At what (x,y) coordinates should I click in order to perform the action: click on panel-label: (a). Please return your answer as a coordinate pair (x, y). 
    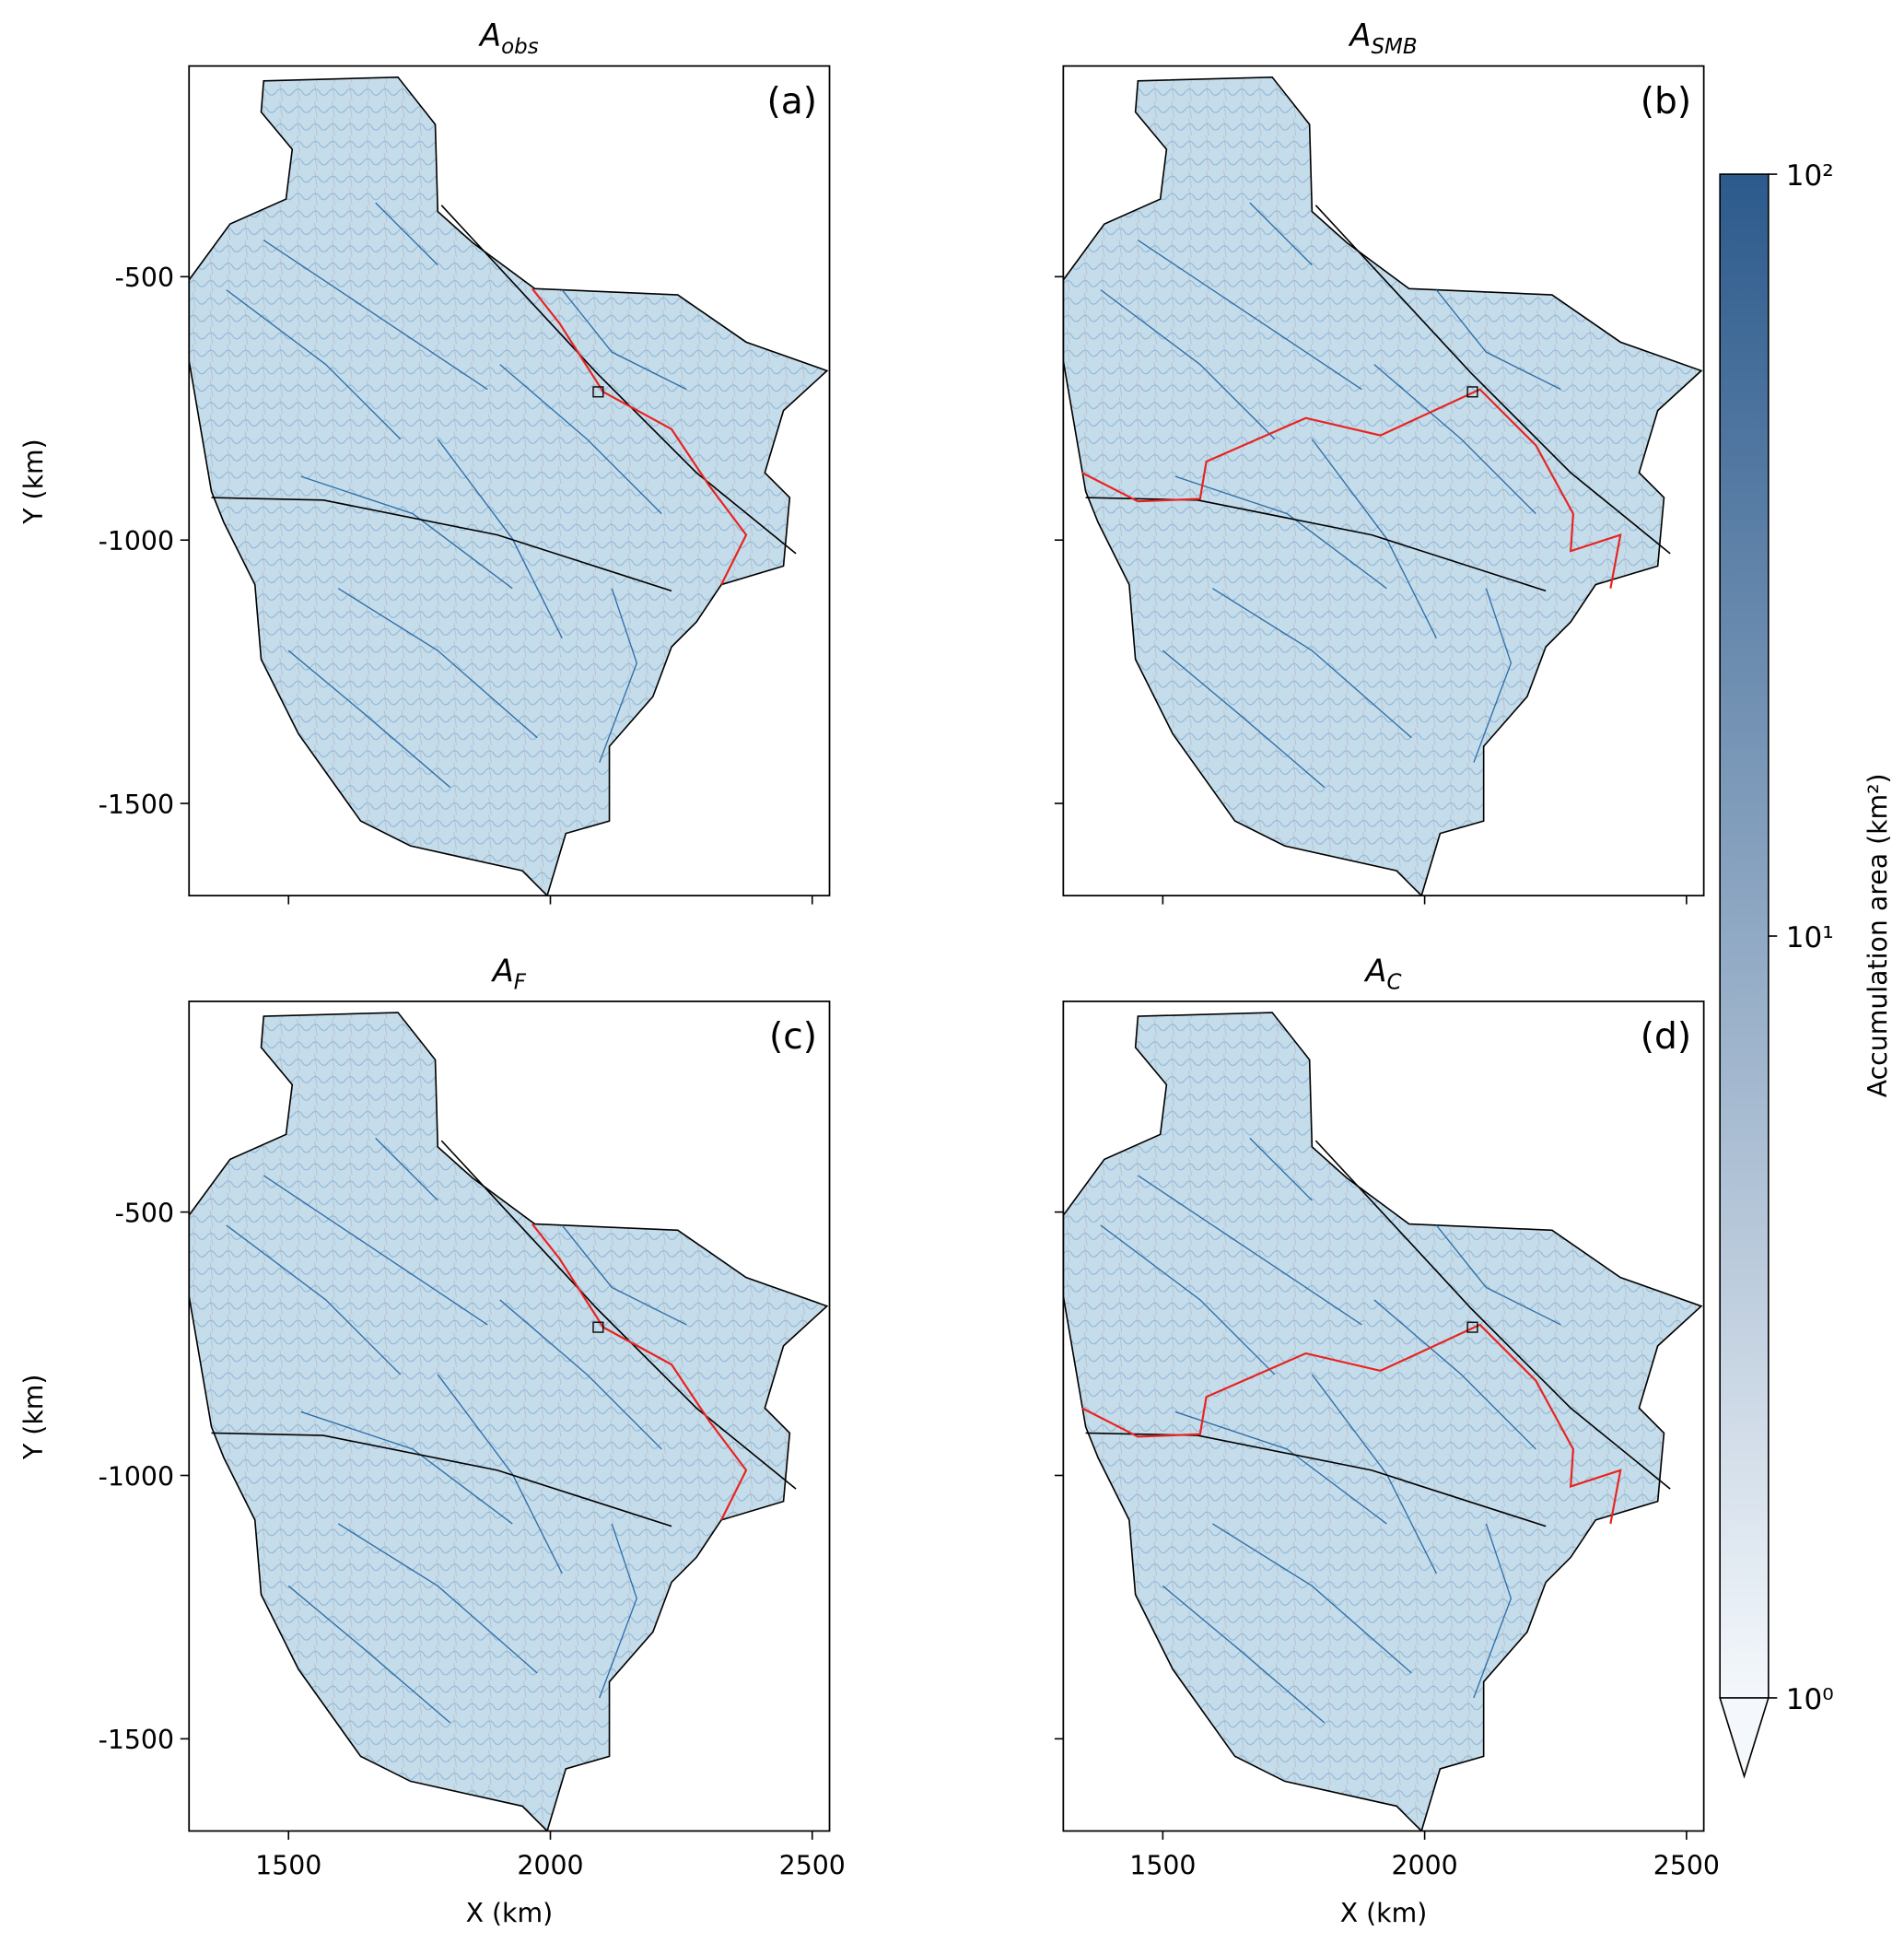
    Looking at the image, I should click on (791, 102).